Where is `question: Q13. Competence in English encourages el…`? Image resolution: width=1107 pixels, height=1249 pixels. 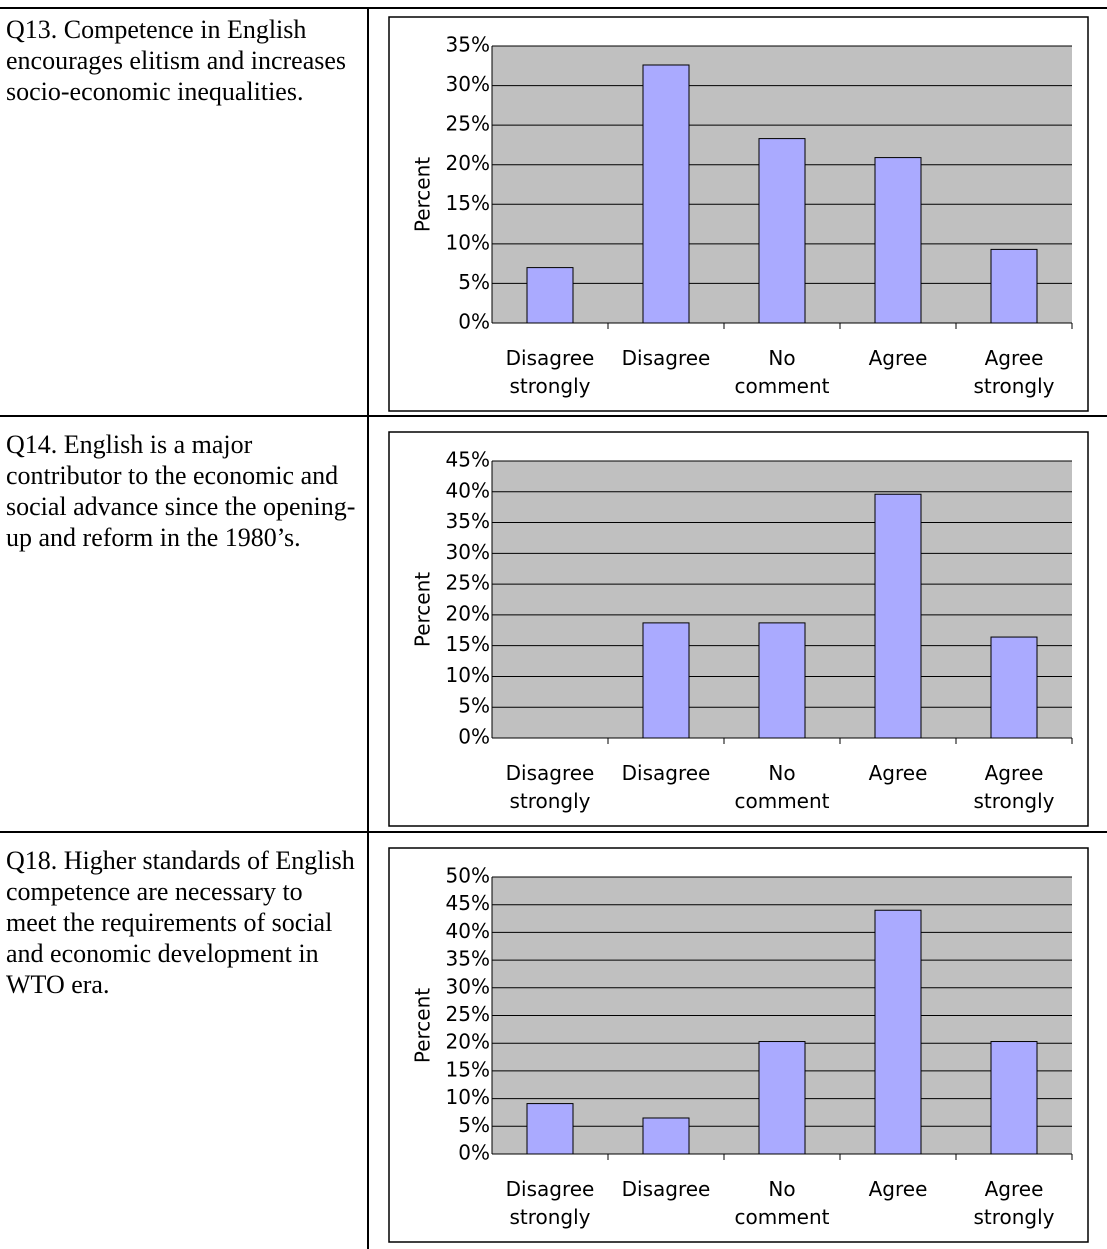
question: Q13. Competence in English encourages el… is located at coordinates (176, 60).